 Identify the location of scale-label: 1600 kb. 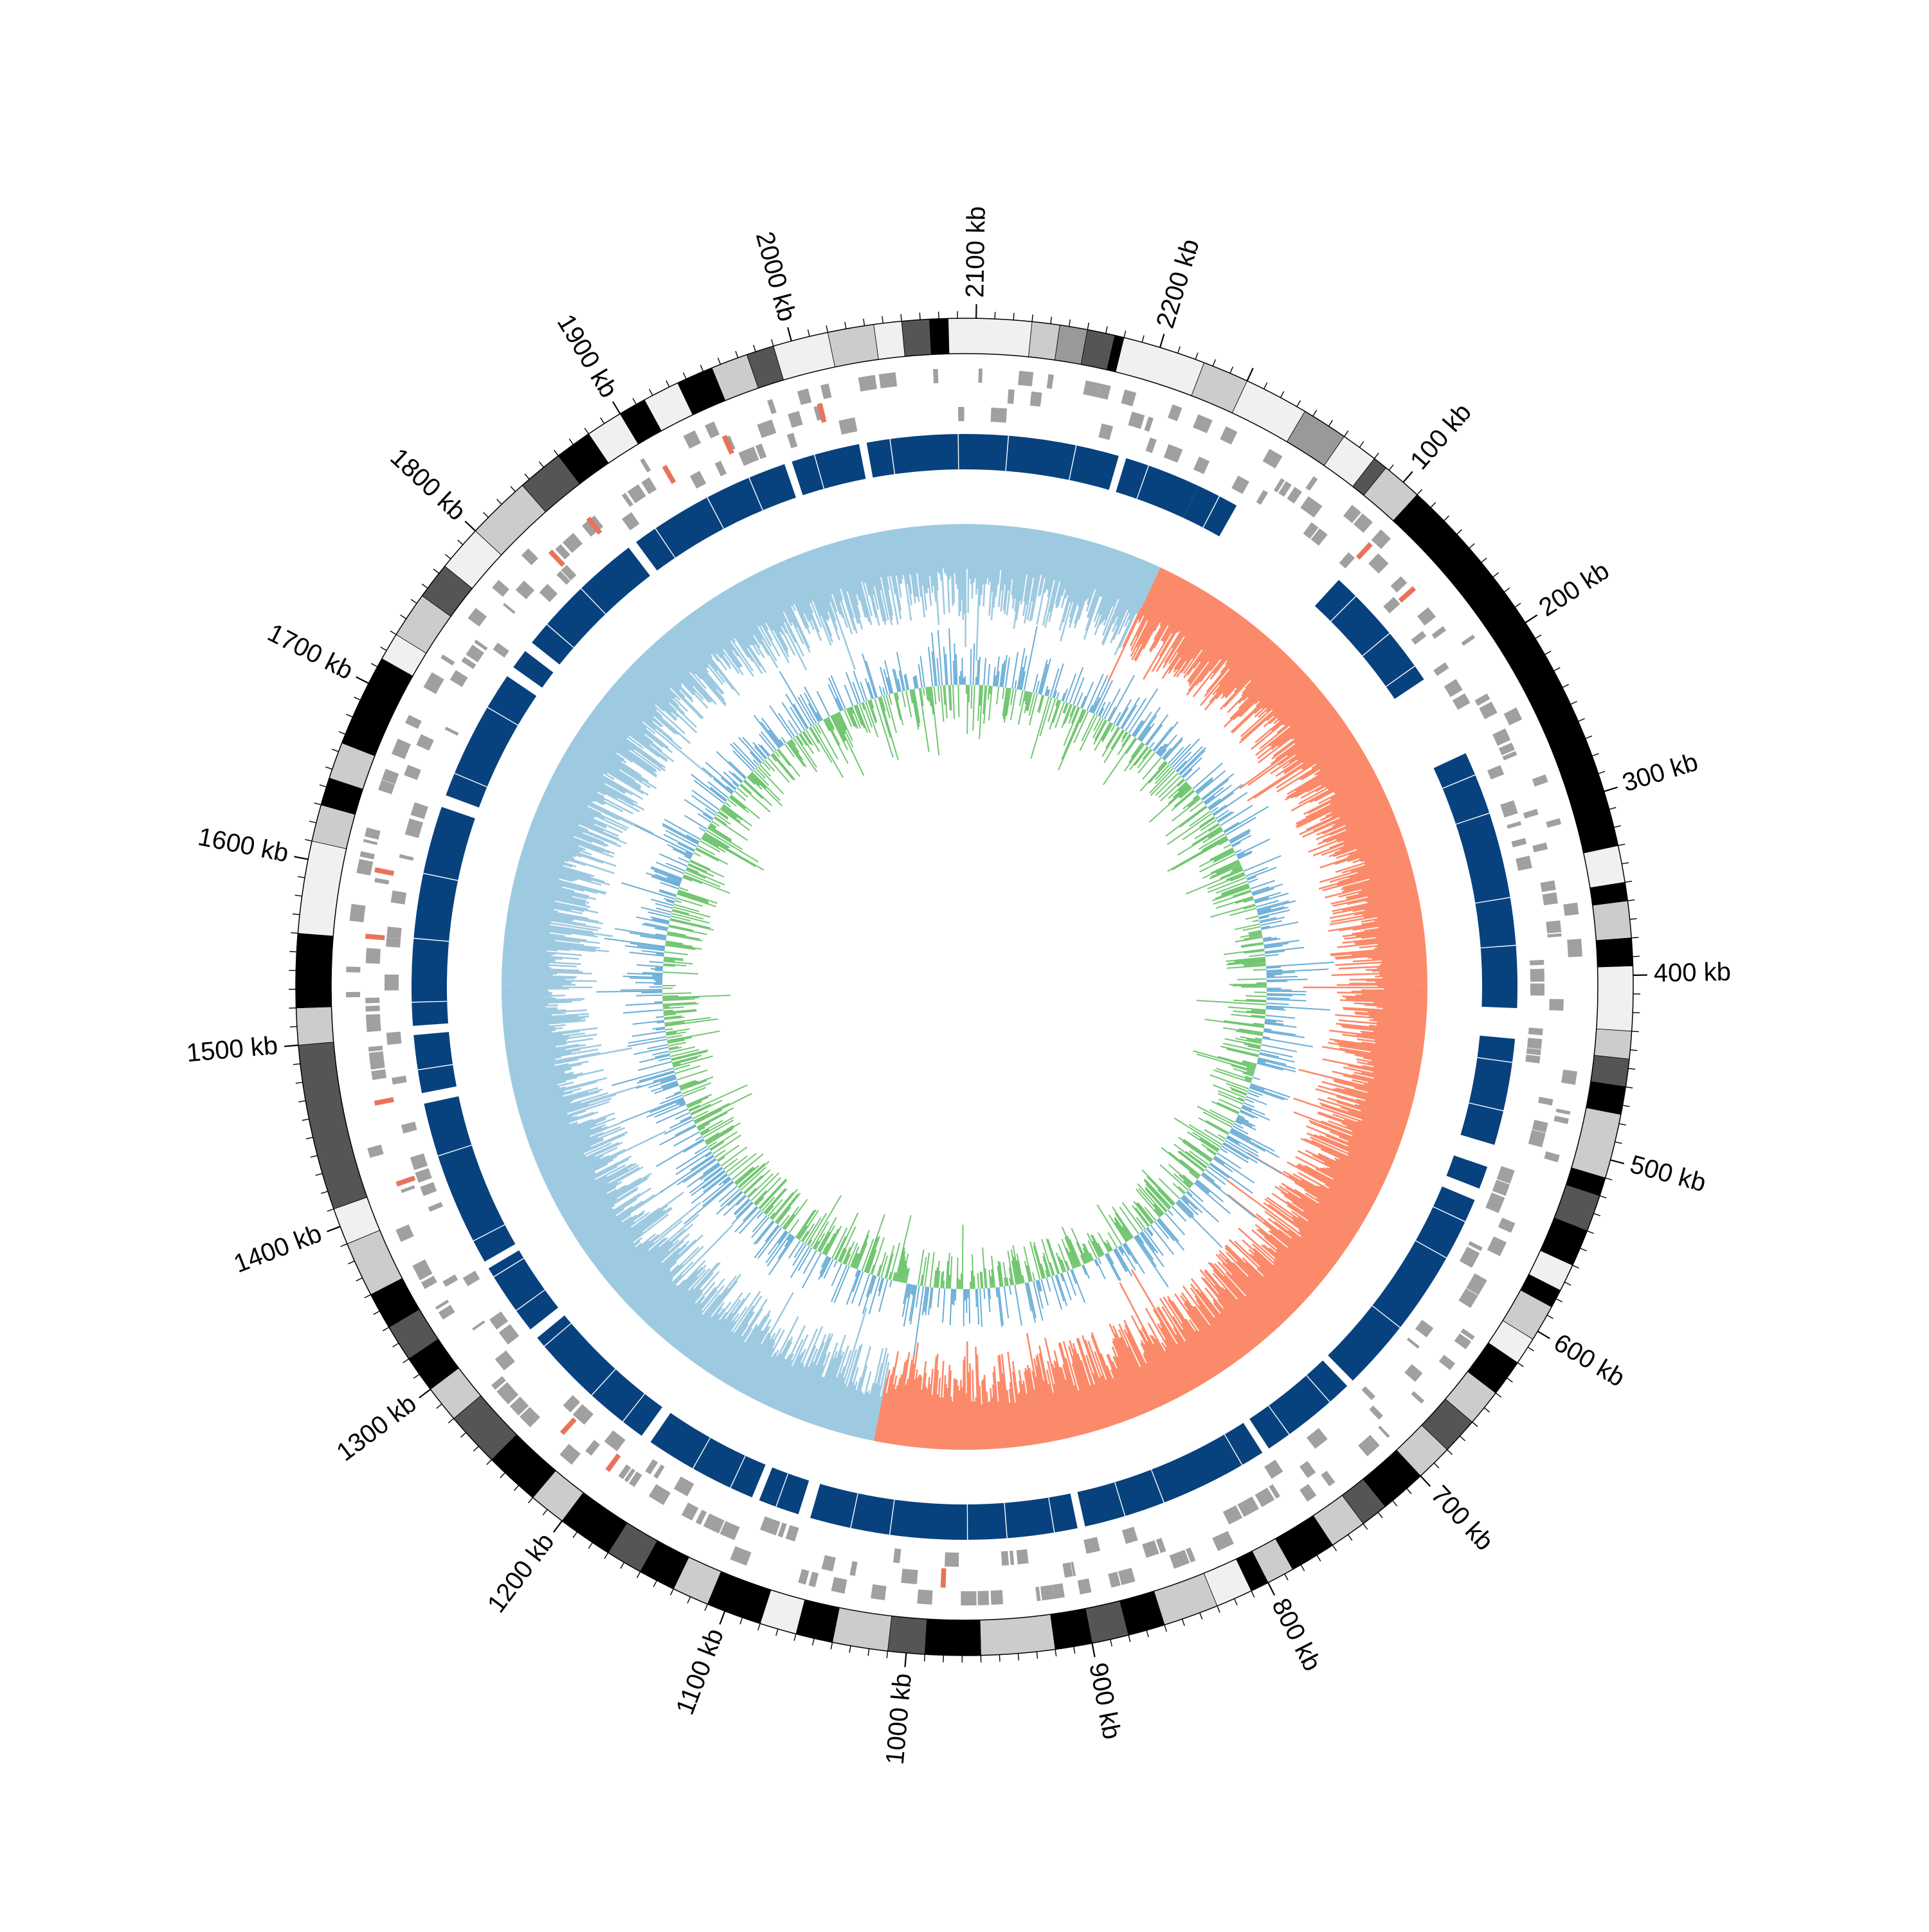
(243, 844).